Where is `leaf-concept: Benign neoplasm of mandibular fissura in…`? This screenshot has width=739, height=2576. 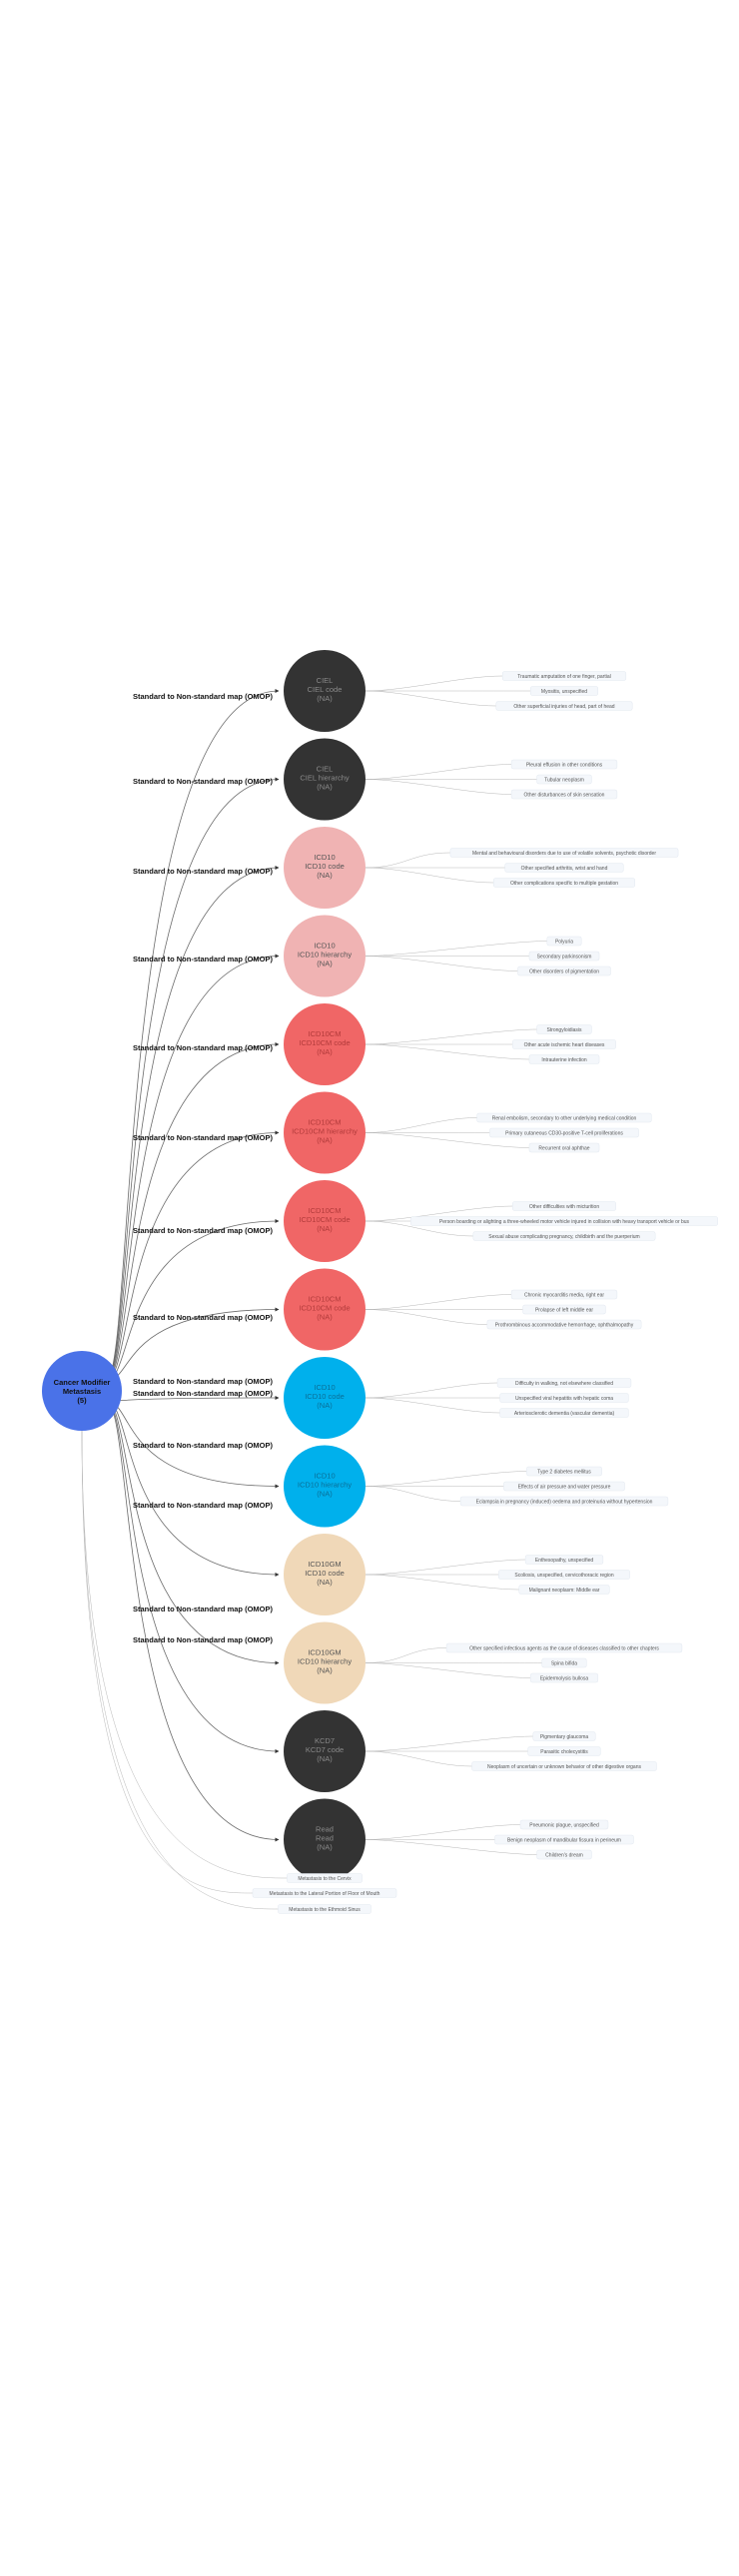 leaf-concept: Benign neoplasm of mandibular fissura in… is located at coordinates (564, 1839).